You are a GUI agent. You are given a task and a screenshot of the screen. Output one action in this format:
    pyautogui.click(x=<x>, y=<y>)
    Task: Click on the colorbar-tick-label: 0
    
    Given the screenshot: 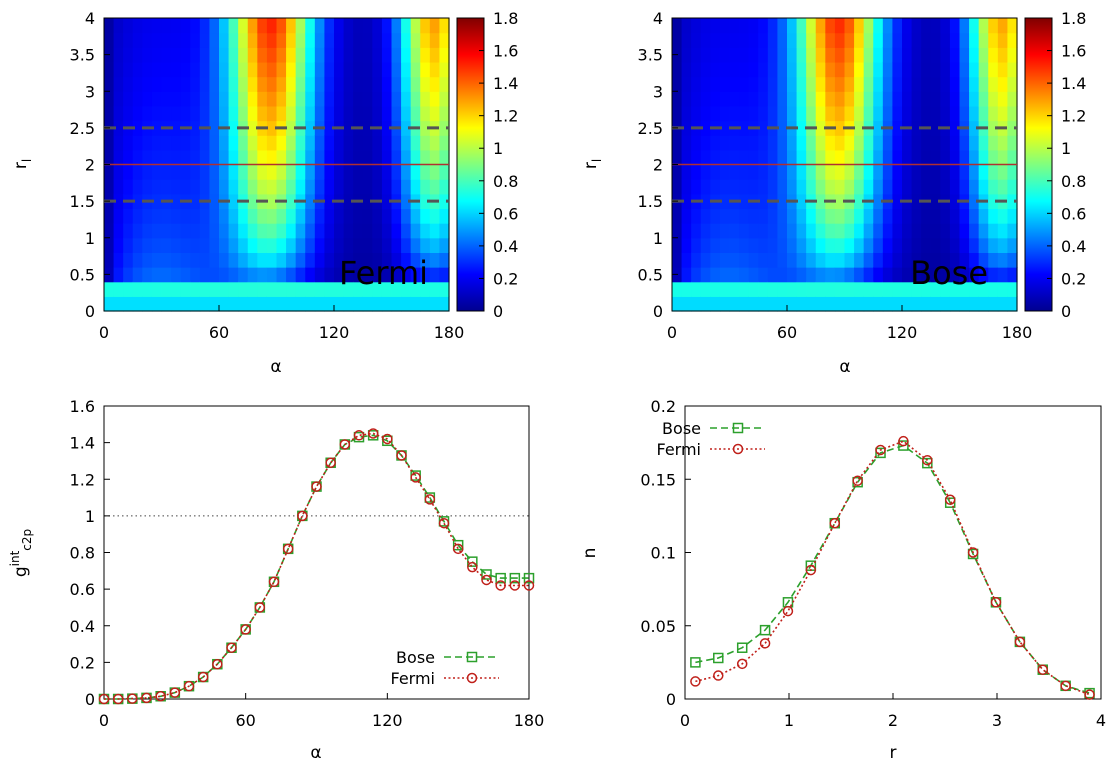 What is the action you would take?
    pyautogui.click(x=498, y=311)
    